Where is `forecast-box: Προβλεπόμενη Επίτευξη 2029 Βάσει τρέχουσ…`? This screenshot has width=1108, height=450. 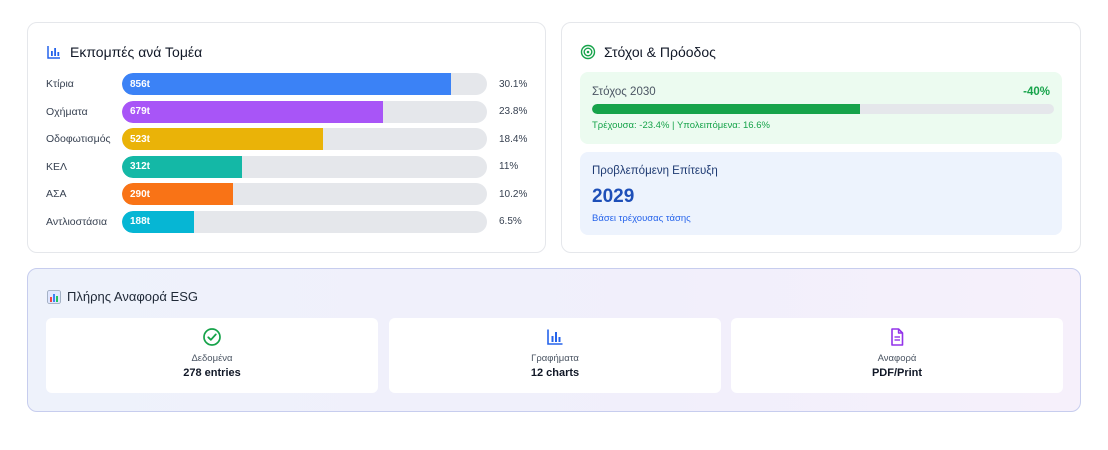
forecast-box: Προβλεπόμενη Επίτευξη 2029 Βάσει τρέχουσ… is located at coordinates (821, 193).